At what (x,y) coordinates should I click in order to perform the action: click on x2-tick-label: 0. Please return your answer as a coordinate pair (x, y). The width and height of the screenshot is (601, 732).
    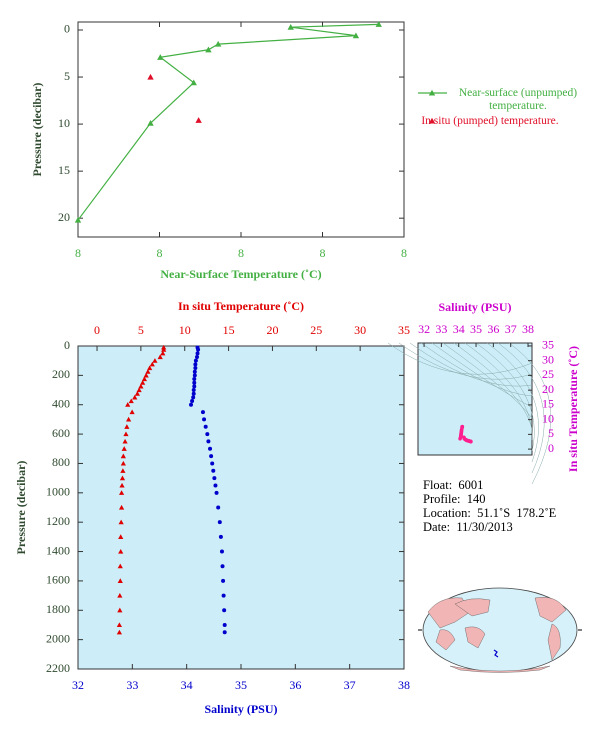
    Looking at the image, I should click on (97, 330).